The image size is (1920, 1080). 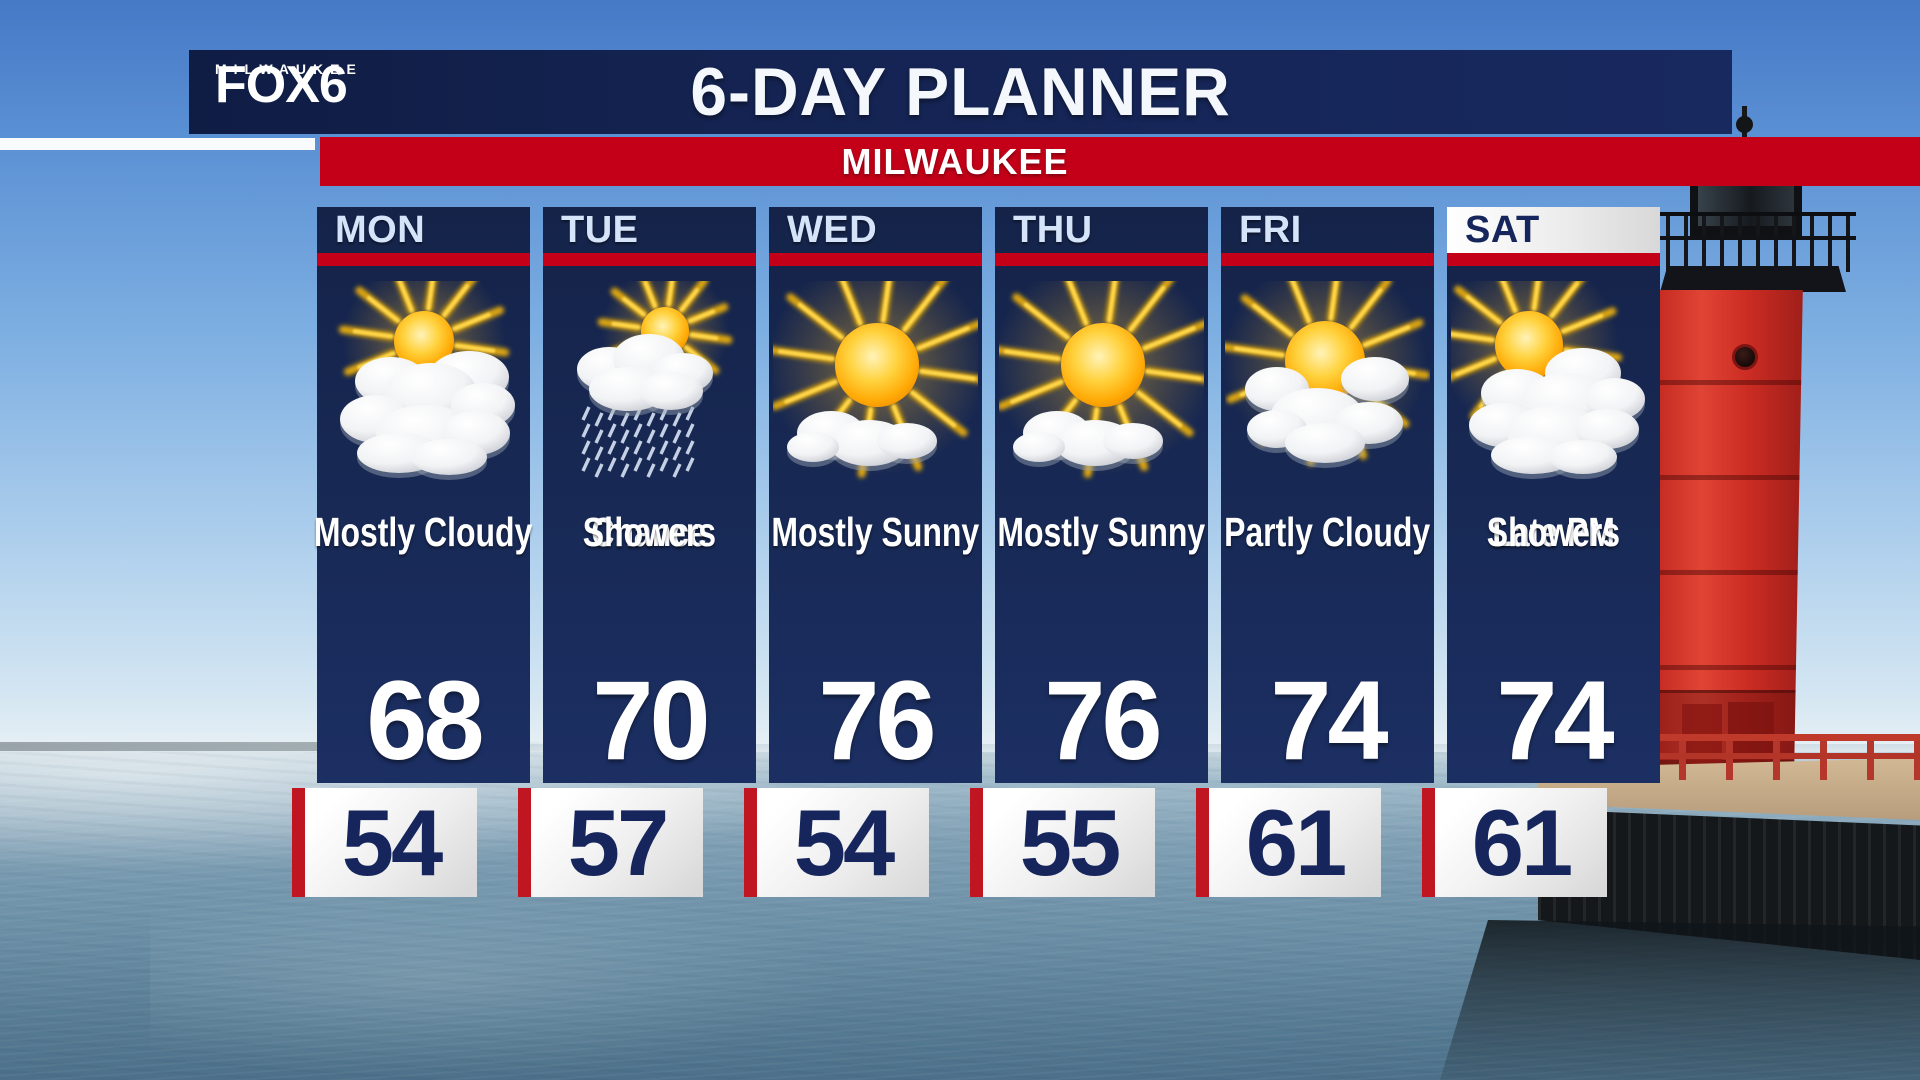 I want to click on condition-label: Mostly Cloudy, so click(x=423, y=532).